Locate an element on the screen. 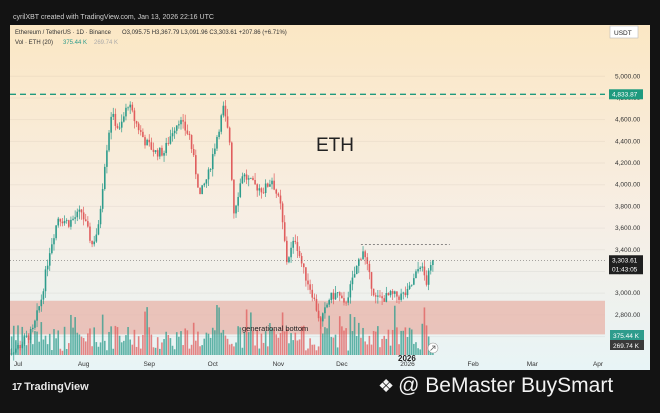  time-axis: Jul Aug Sep Oct Nov Dec 2026 Feb Mar Apr is located at coordinates (309, 364).